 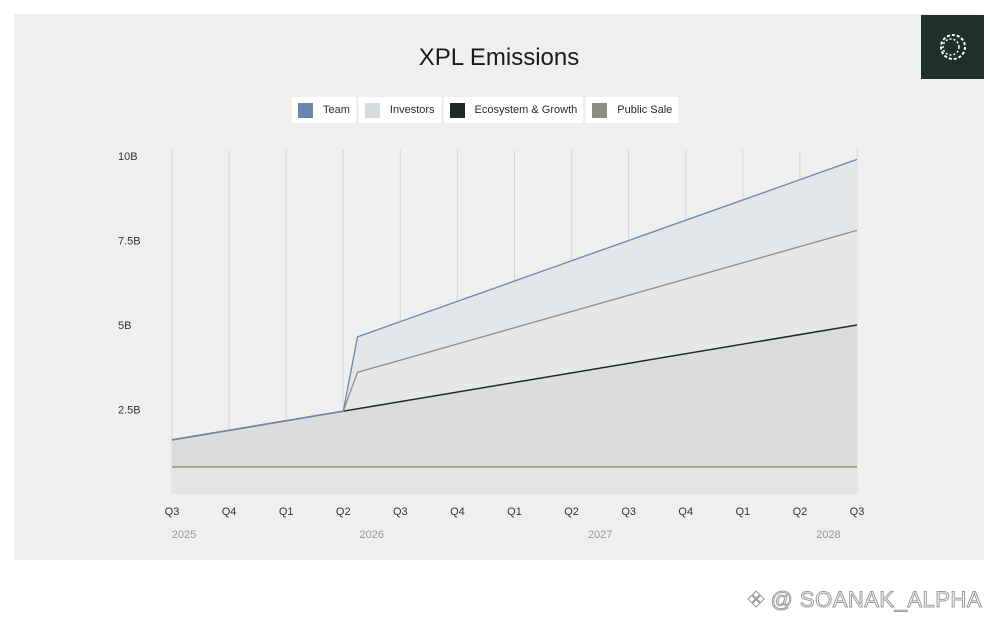 I want to click on legend-label: Team, so click(x=336, y=110).